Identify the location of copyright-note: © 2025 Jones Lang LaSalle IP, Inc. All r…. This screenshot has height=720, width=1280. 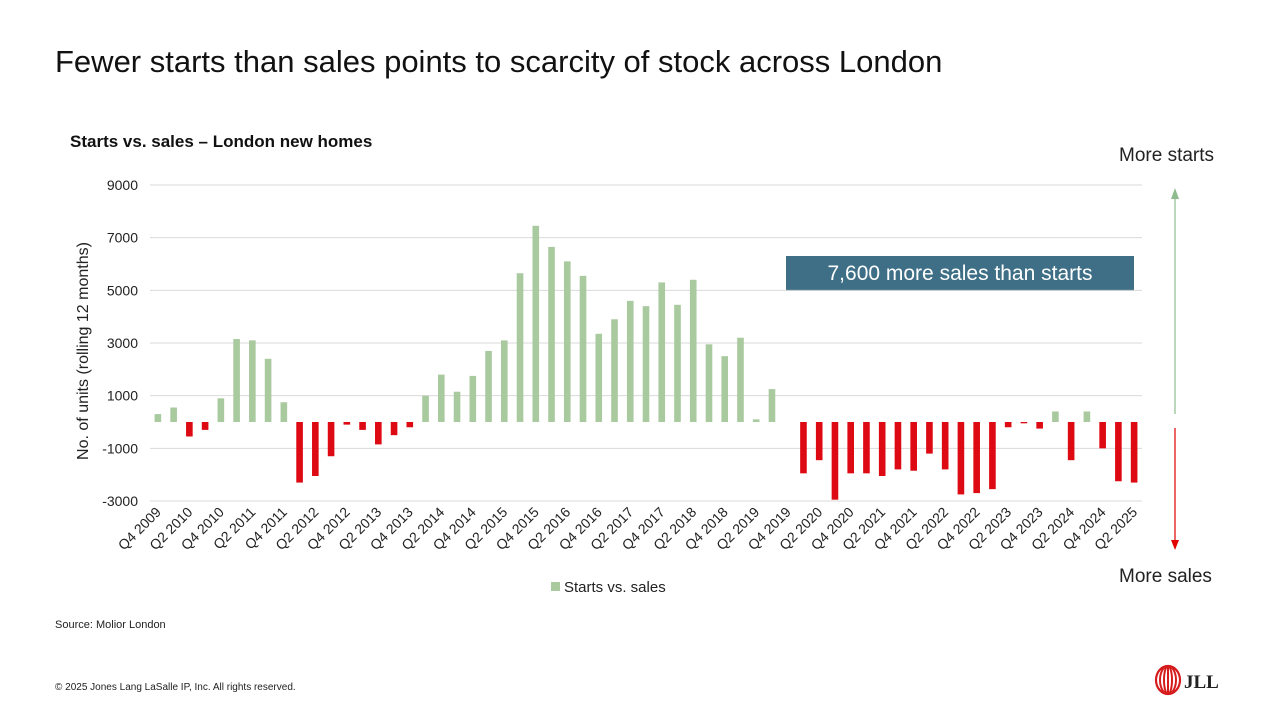
(175, 687).